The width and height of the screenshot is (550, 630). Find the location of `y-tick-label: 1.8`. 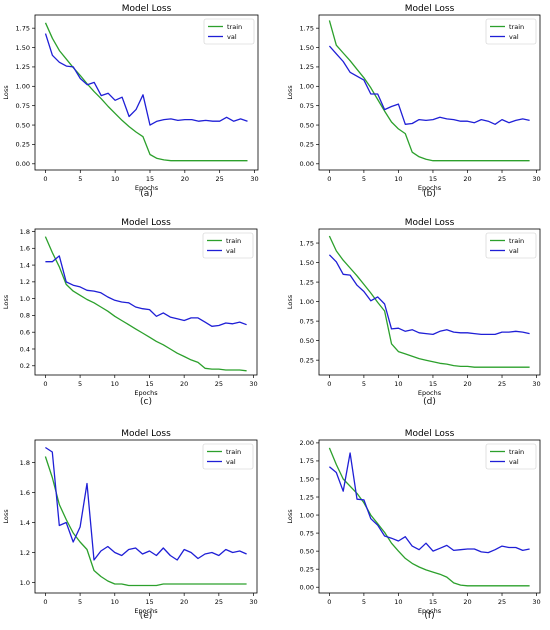

y-tick-label: 1.8 is located at coordinates (25, 232).